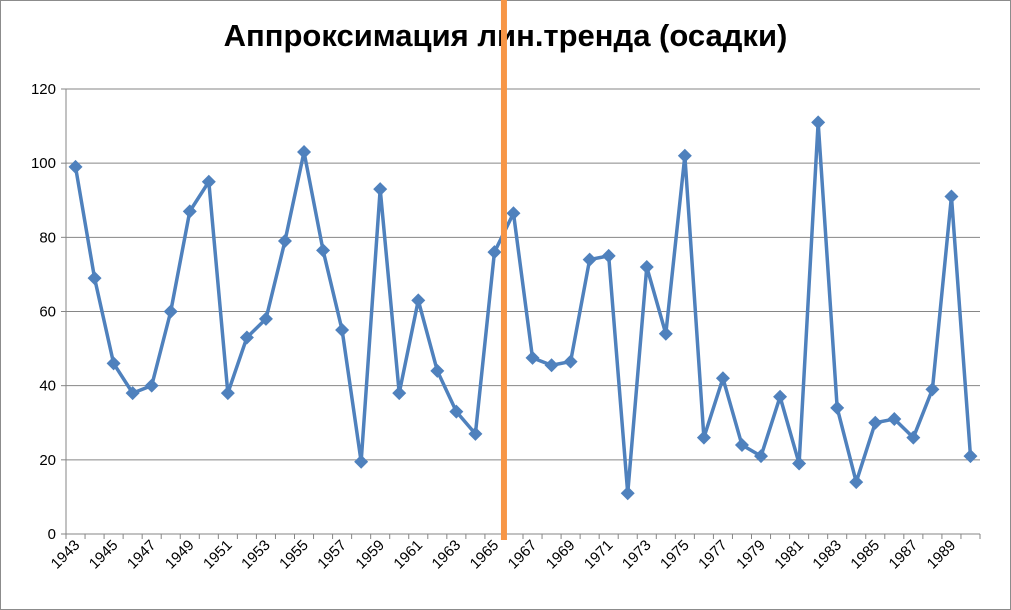 The width and height of the screenshot is (1011, 610). Describe the element at coordinates (43, 89) in the screenshot. I see `y-tick-label: 120` at that location.